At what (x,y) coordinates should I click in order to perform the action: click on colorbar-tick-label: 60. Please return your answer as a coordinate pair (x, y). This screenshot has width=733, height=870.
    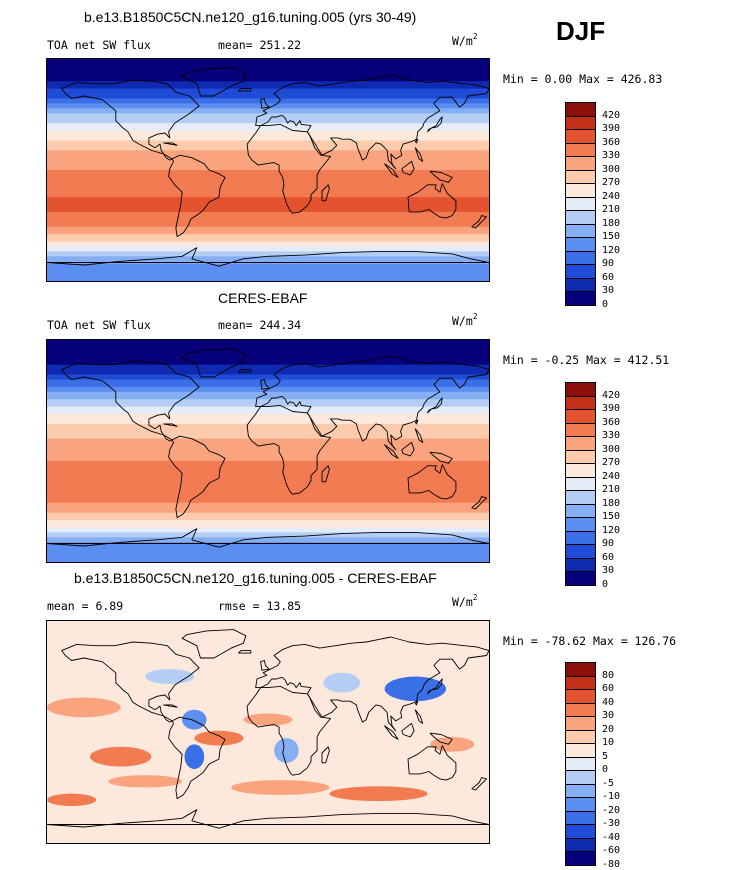
    Looking at the image, I should click on (608, 557).